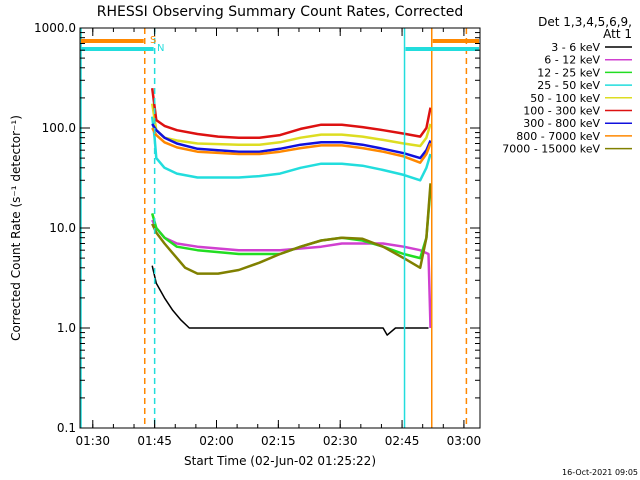  I want to click on x-tick-label: 02:00, so click(216, 441).